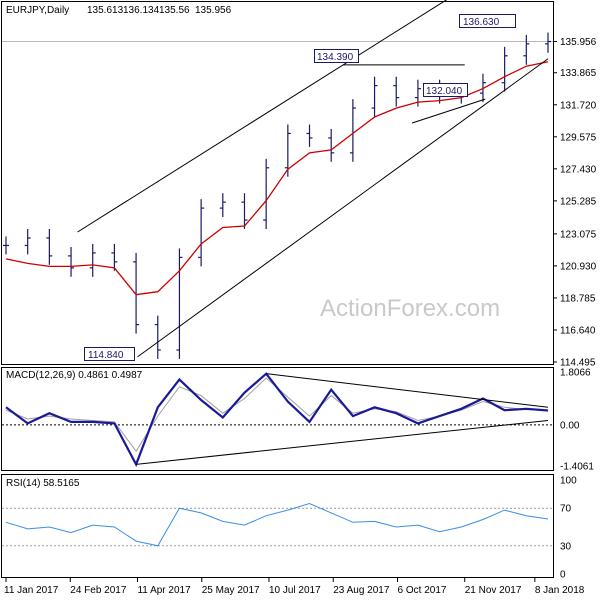 The height and width of the screenshot is (600, 600). Describe the element at coordinates (578, 330) in the screenshot. I see `price-y-tick-label: 116.640` at that location.